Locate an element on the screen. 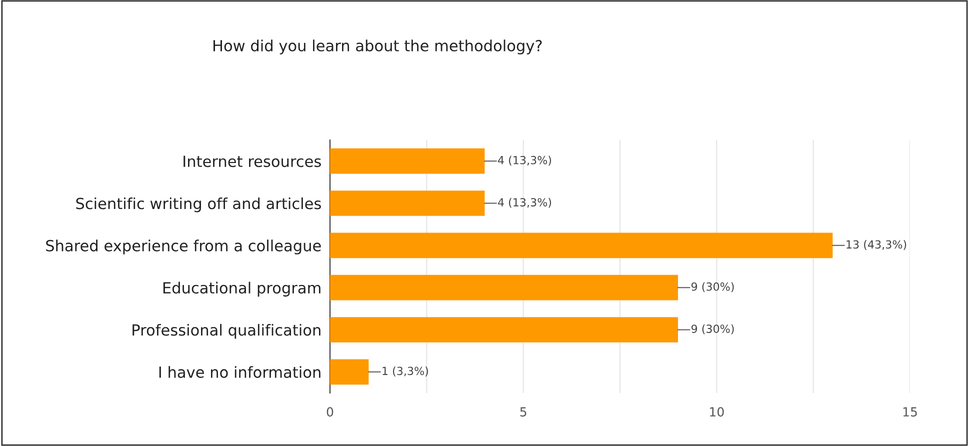 This screenshot has height=446, width=969. y-tick-label: Professional qualification is located at coordinates (226, 331).